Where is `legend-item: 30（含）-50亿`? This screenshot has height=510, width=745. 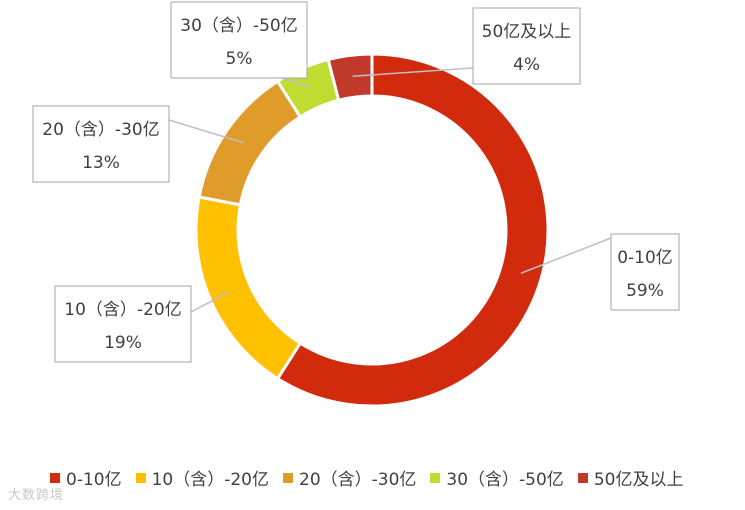
legend-item: 30（含）-50亿 is located at coordinates (497, 477).